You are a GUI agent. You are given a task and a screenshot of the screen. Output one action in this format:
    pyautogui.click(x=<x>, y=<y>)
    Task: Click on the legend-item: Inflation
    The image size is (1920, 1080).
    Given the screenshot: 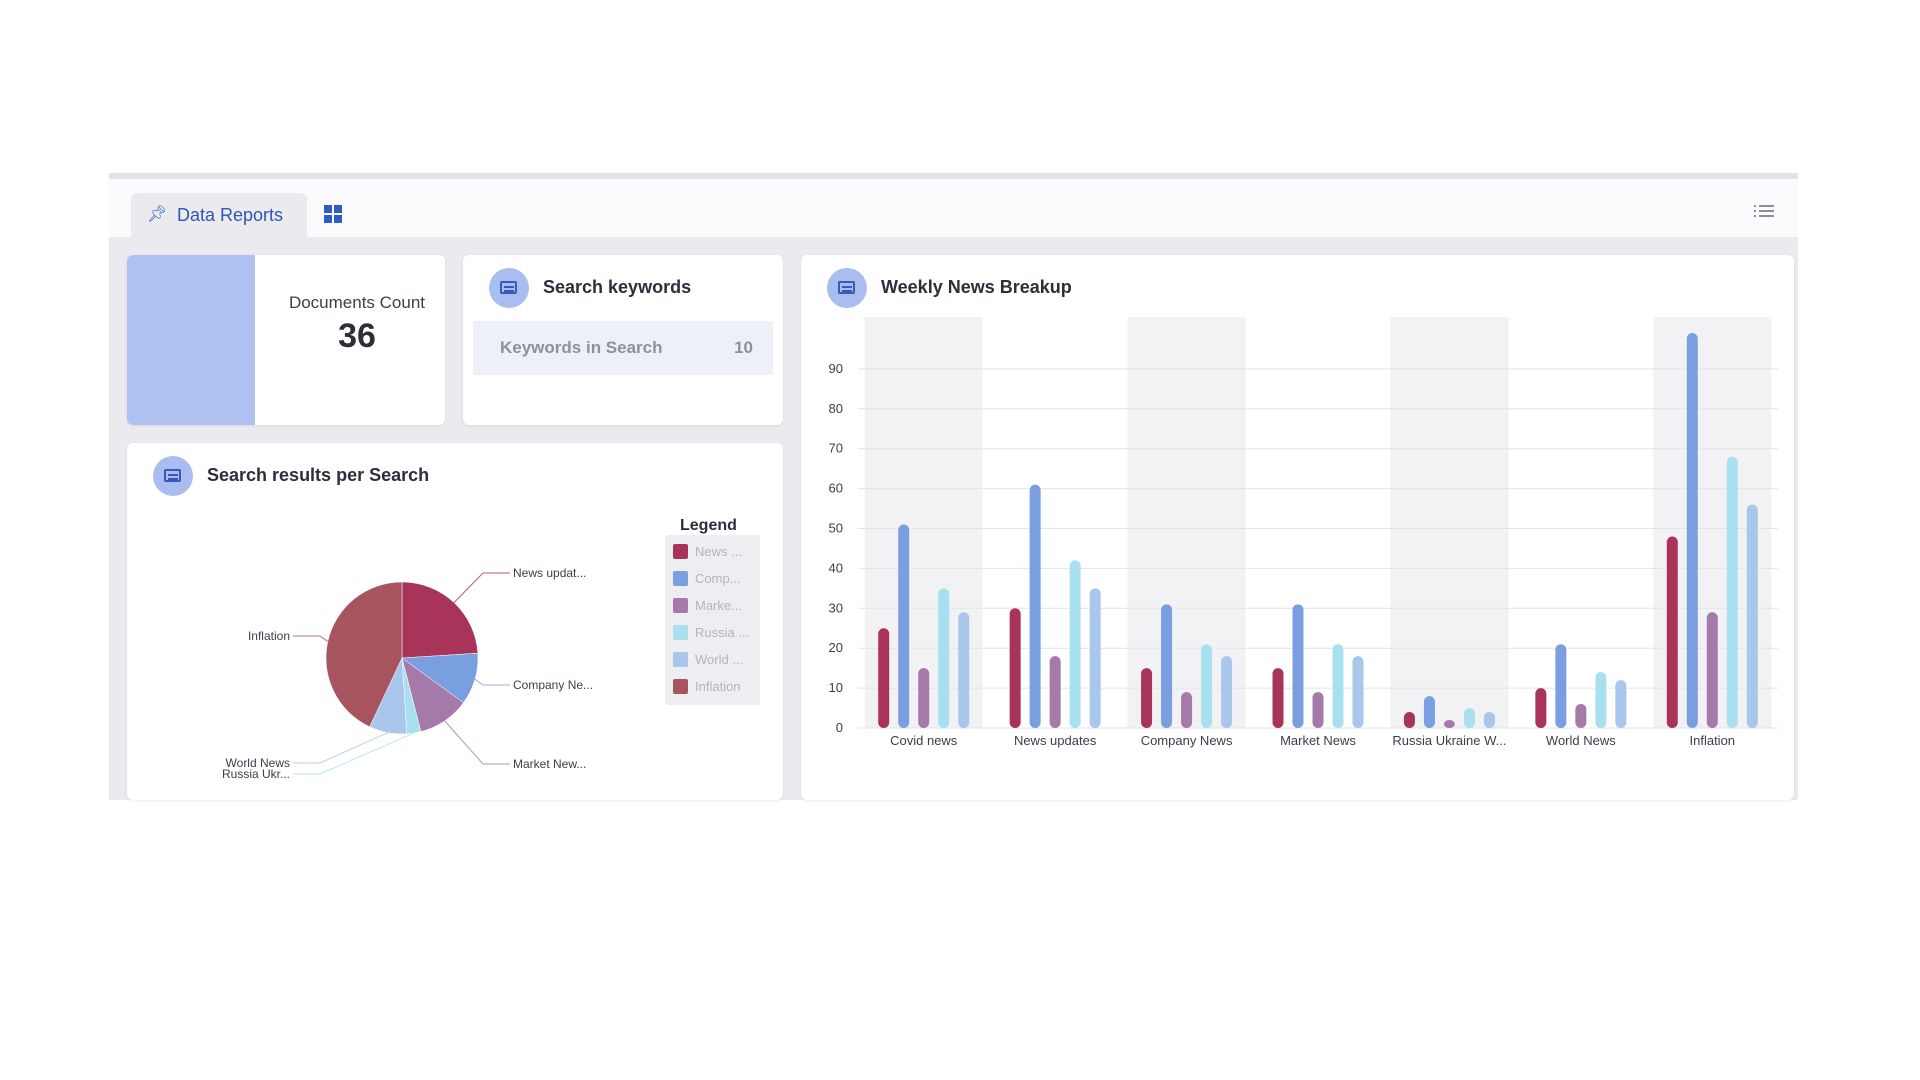 What is the action you would take?
    pyautogui.click(x=707, y=686)
    